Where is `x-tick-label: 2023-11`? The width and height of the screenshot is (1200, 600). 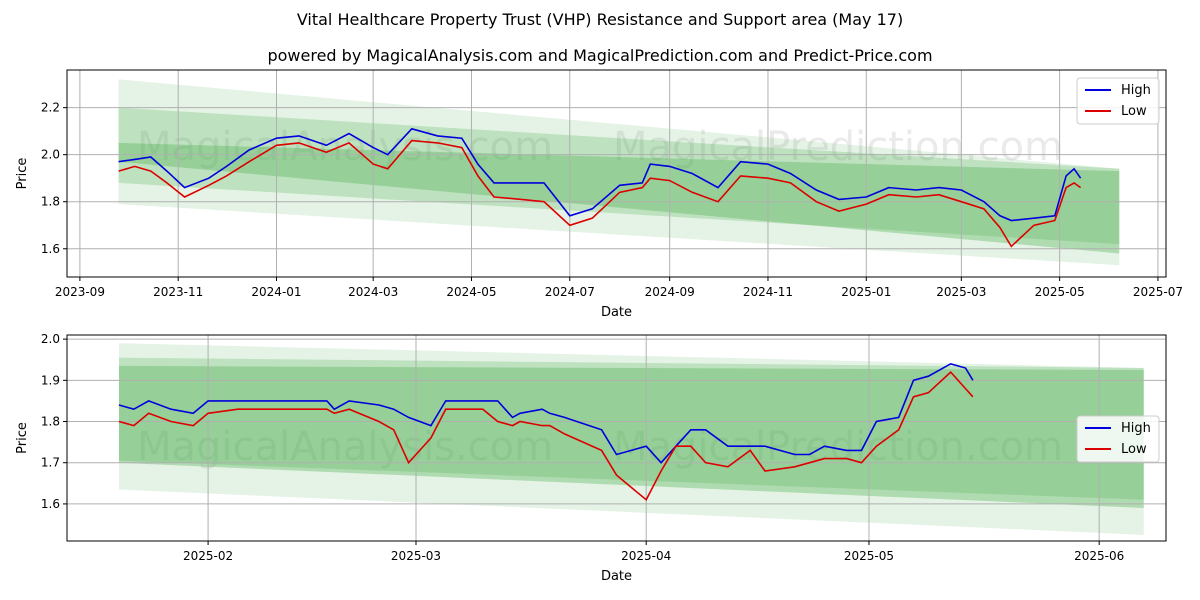
x-tick-label: 2023-11 is located at coordinates (178, 292).